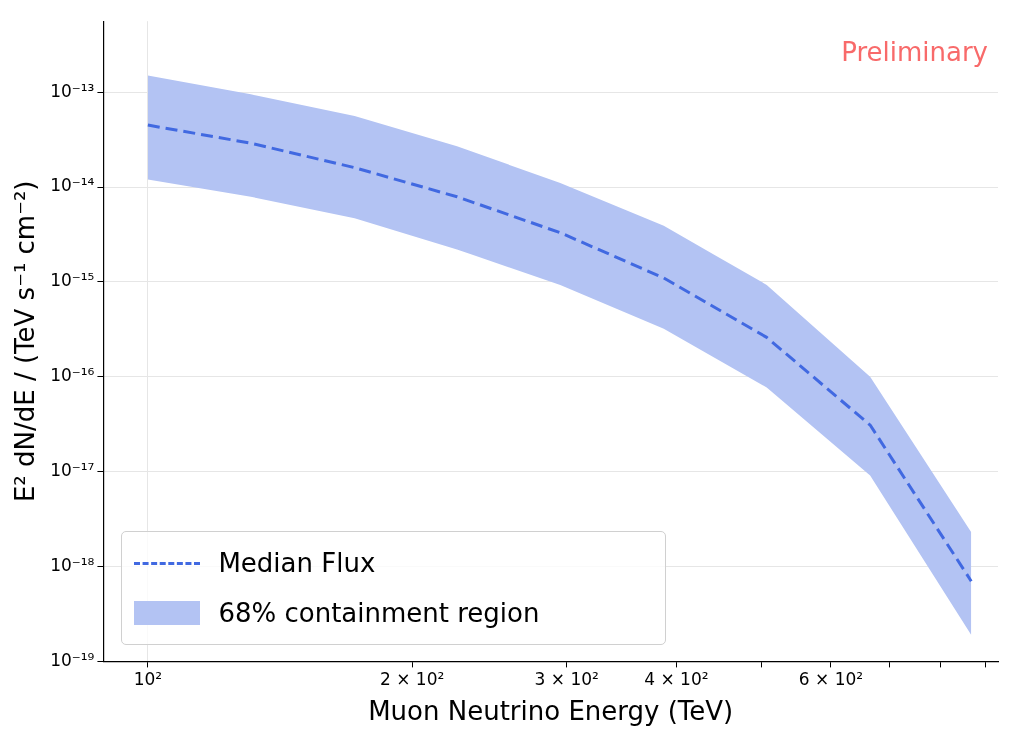 The width and height of the screenshot is (1012, 741). What do you see at coordinates (412, 679) in the screenshot?
I see `x-tick-label: 2 × 10²` at bounding box center [412, 679].